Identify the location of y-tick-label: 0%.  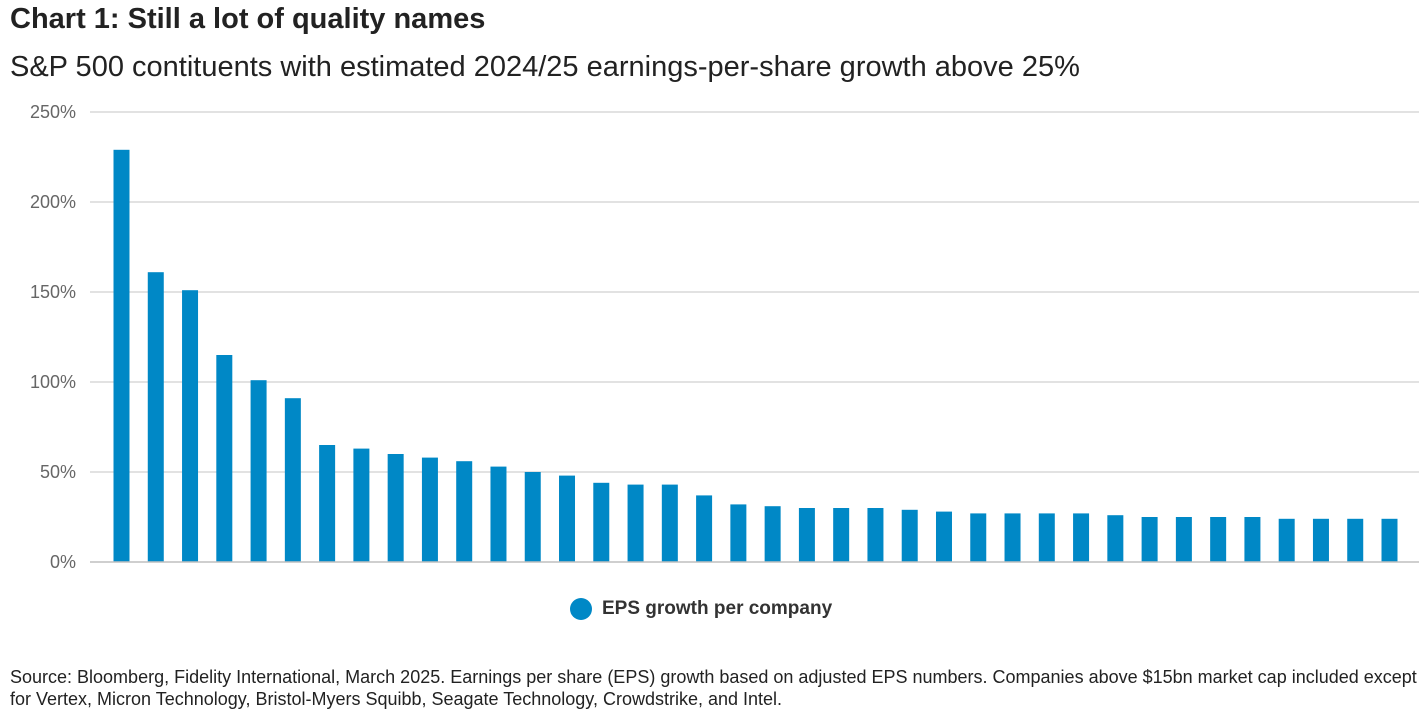
(63, 562).